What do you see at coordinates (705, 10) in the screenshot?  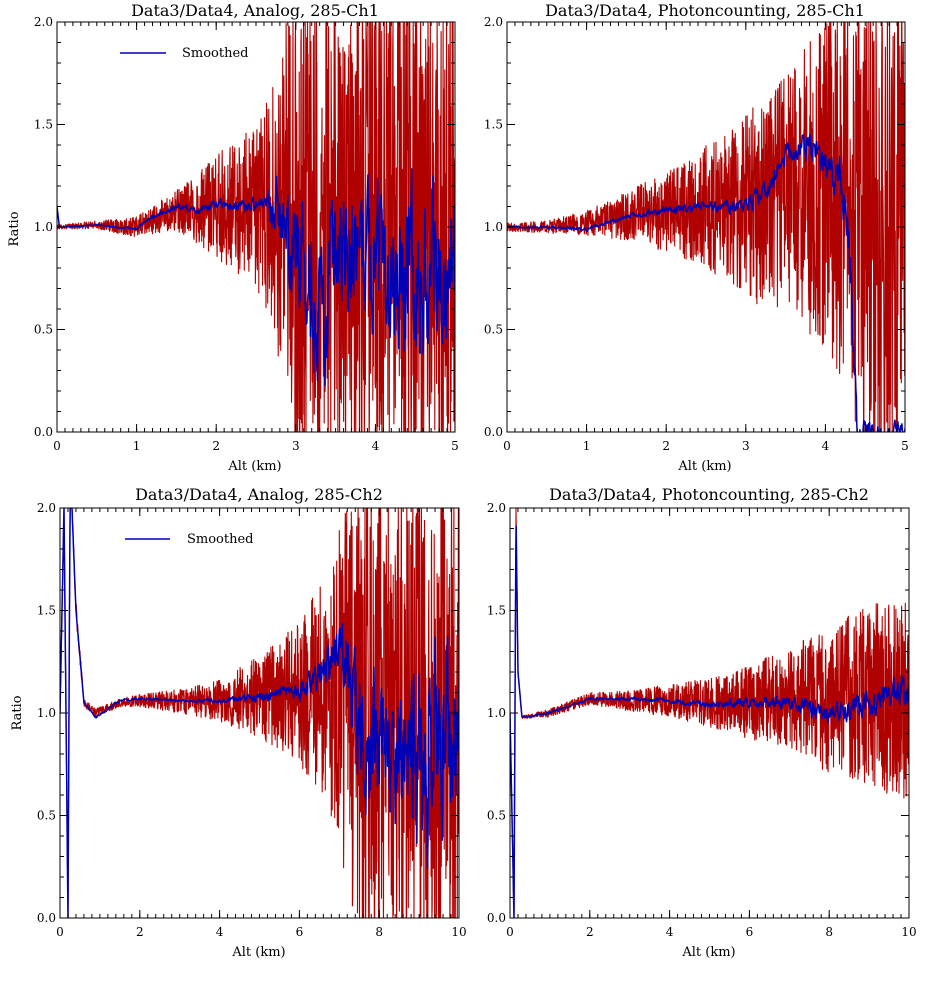 I see `chart-title: Data3/Data4, Photoncounting, 285-Ch1` at bounding box center [705, 10].